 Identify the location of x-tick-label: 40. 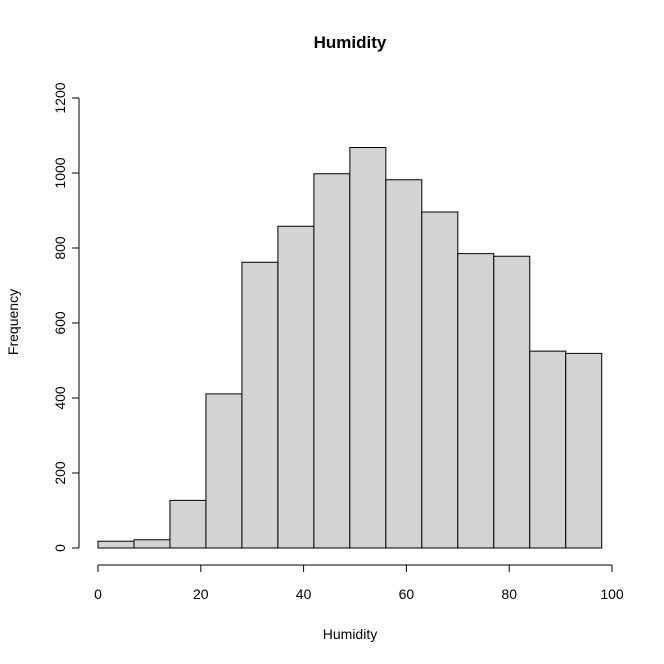
(304, 594).